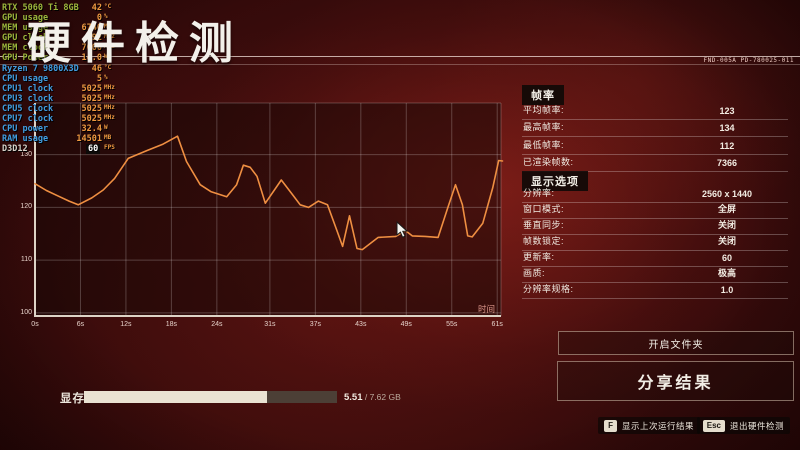 The height and width of the screenshot is (450, 800). I want to click on osd-sensor-value: 60, so click(93, 149).